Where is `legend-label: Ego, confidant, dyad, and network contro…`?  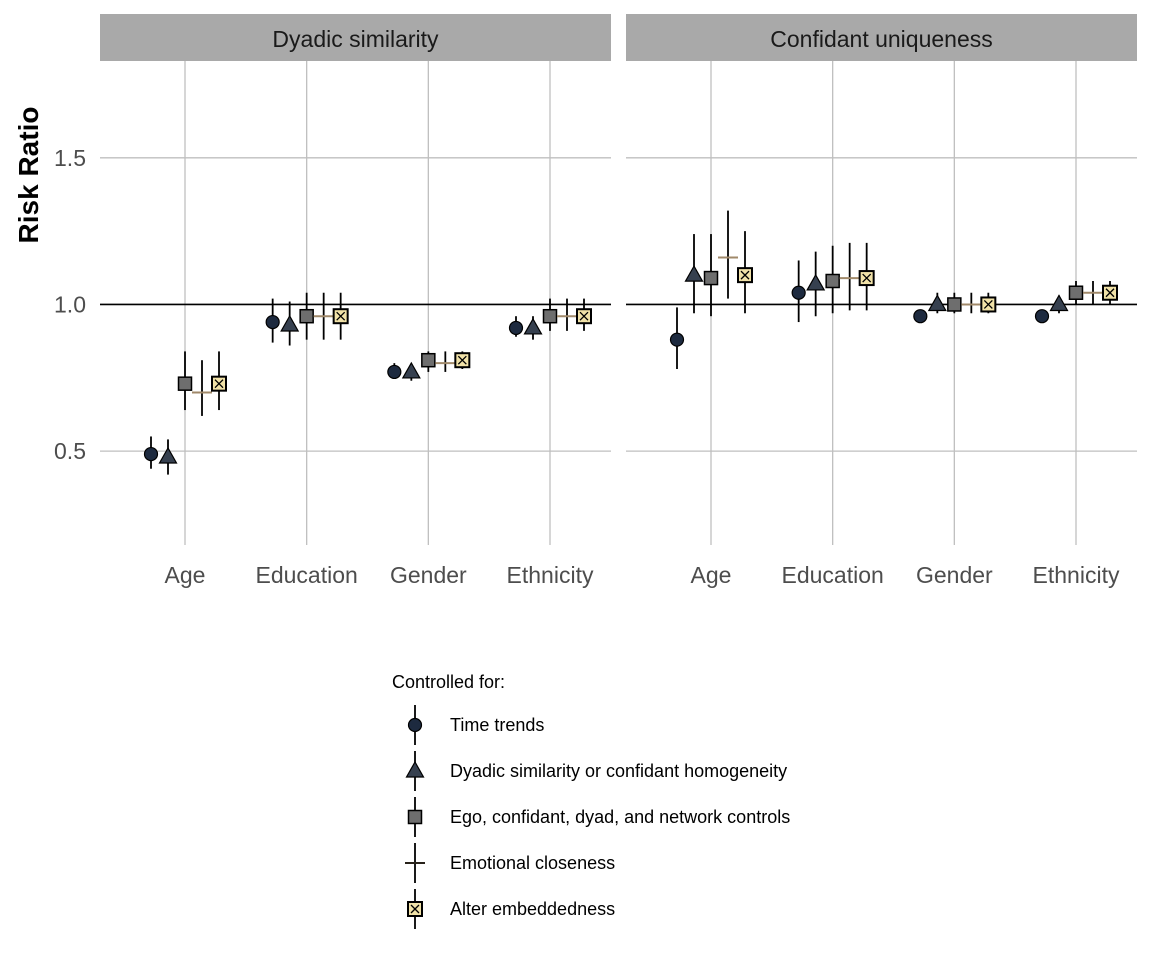 legend-label: Ego, confidant, dyad, and network contro… is located at coordinates (620, 817).